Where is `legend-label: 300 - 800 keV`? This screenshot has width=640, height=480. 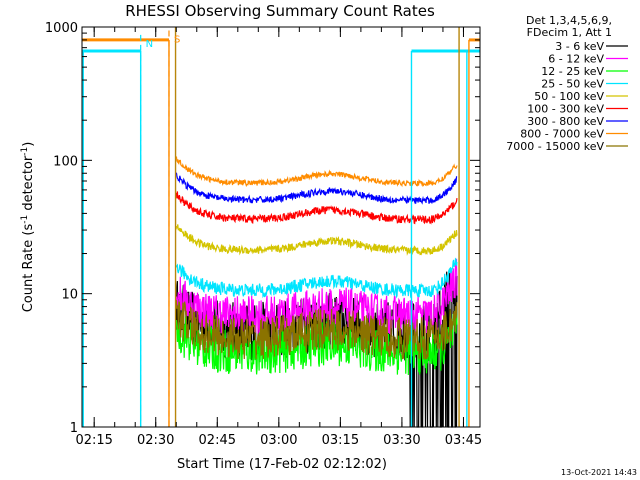 legend-label: 300 - 800 keV is located at coordinates (565, 121).